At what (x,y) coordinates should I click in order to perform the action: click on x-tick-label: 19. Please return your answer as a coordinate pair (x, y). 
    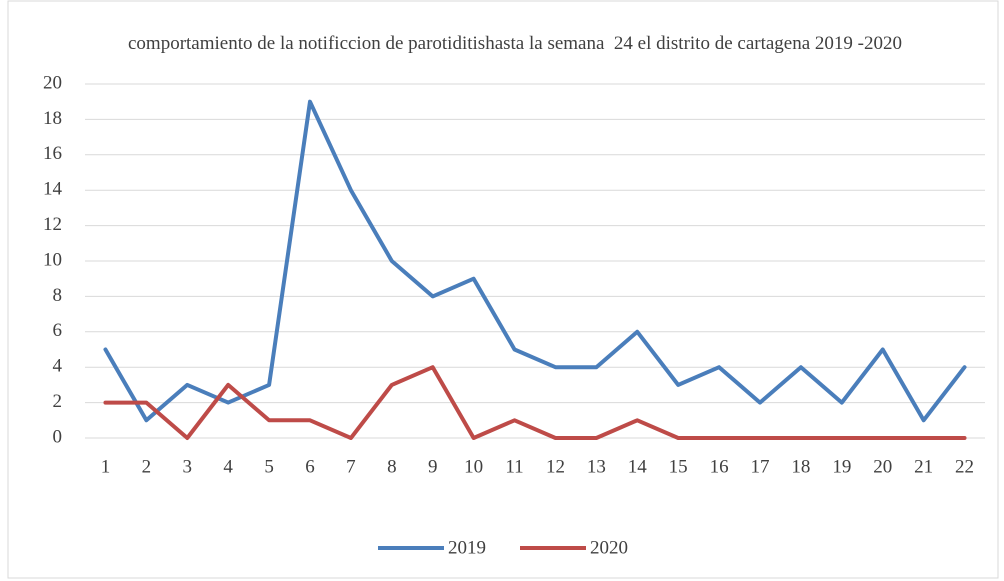
    Looking at the image, I should click on (841, 466).